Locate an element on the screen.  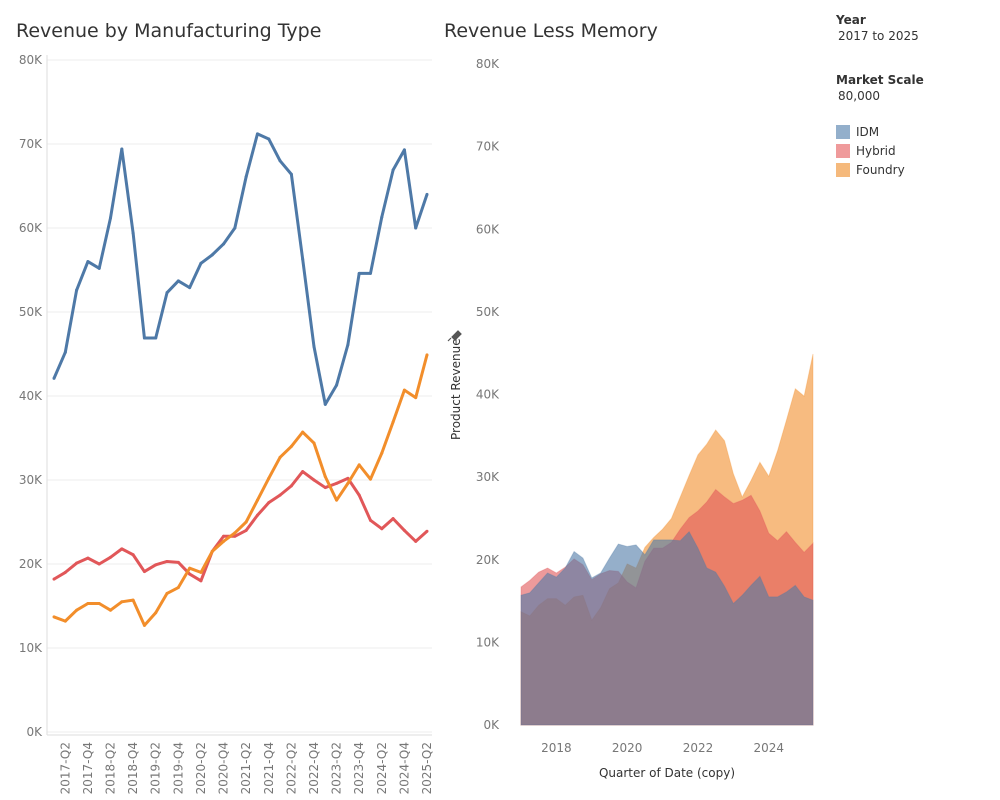
y-tick-label: 20K is located at coordinates (488, 560).